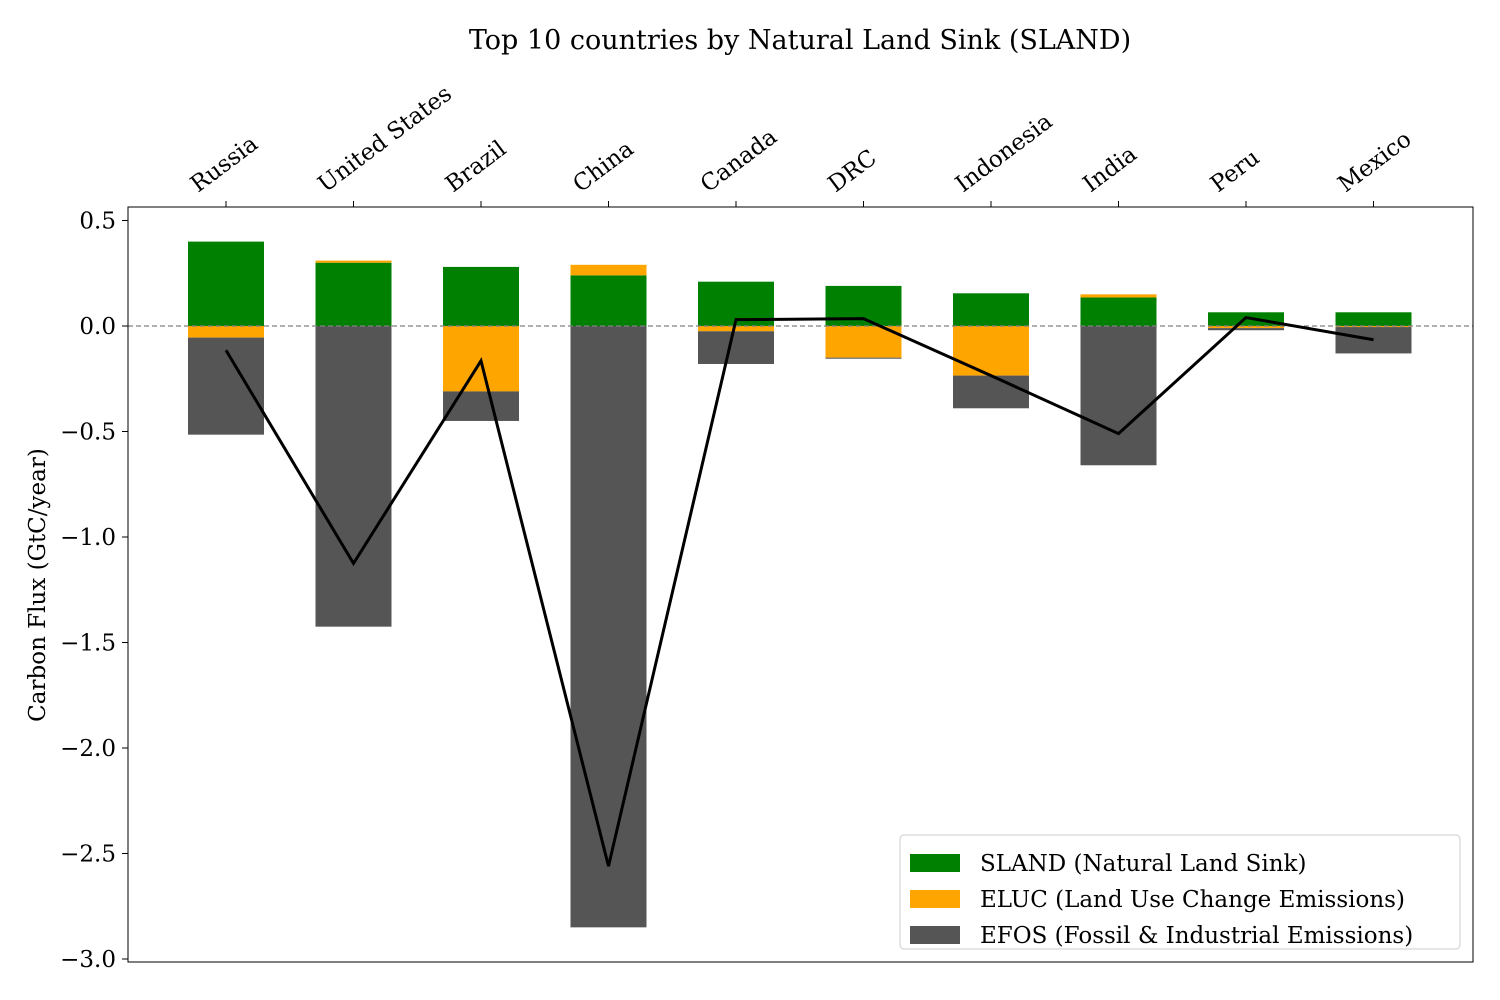 The image size is (1500, 1000). I want to click on y-tick-label: −3.0, so click(88, 960).